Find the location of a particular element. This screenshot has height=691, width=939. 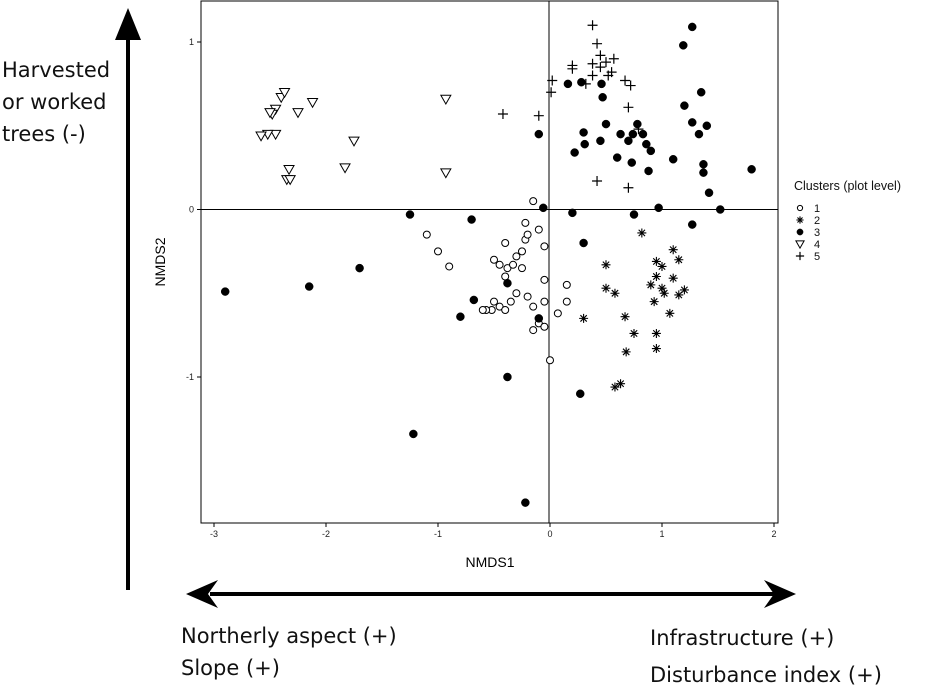

legend-label-cluster-2: 2 is located at coordinates (817, 221).